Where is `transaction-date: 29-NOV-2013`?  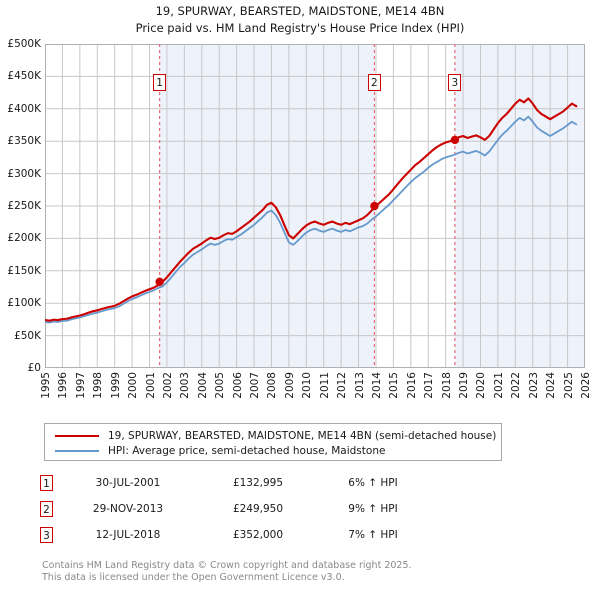
transaction-date: 29-NOV-2013 is located at coordinates (128, 509).